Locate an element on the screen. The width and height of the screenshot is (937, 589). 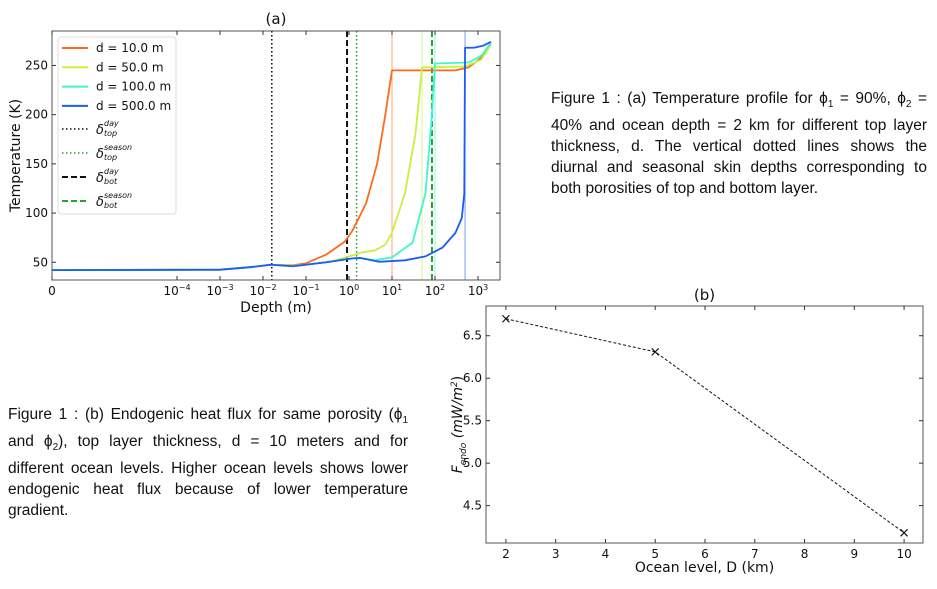
text-part: ) is located at coordinates (458, 378).